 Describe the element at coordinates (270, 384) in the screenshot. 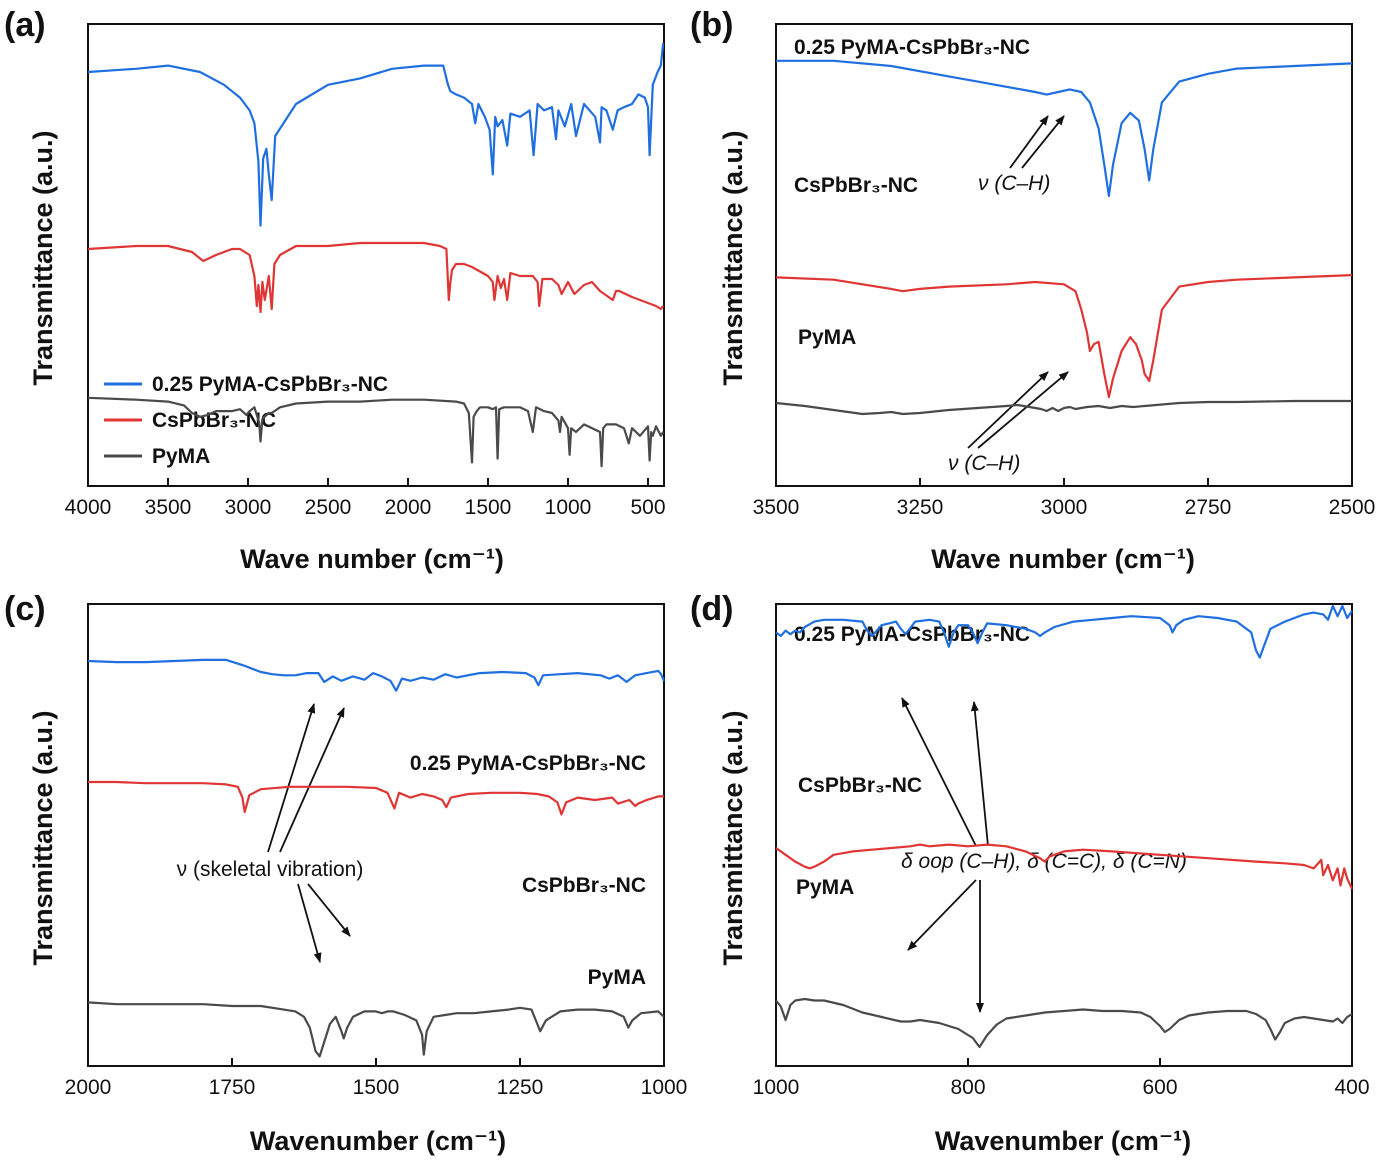

I see `legend-label-blue: 0.25 PyMA-CsPbBr₃-NC` at that location.